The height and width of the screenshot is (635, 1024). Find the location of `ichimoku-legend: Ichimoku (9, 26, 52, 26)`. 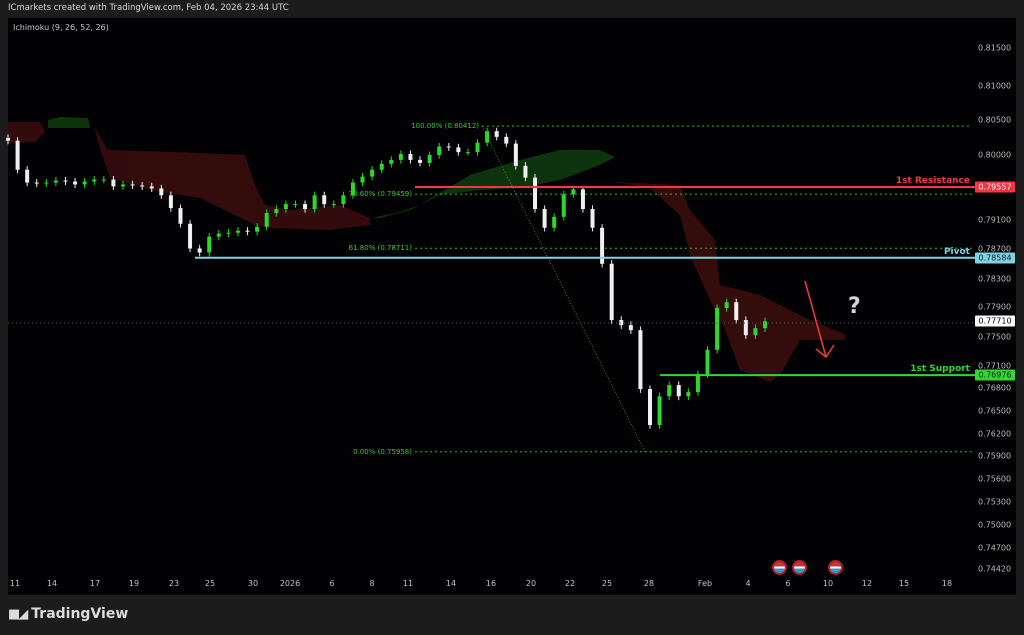

ichimoku-legend: Ichimoku (9, 26, 52, 26) is located at coordinates (61, 27).